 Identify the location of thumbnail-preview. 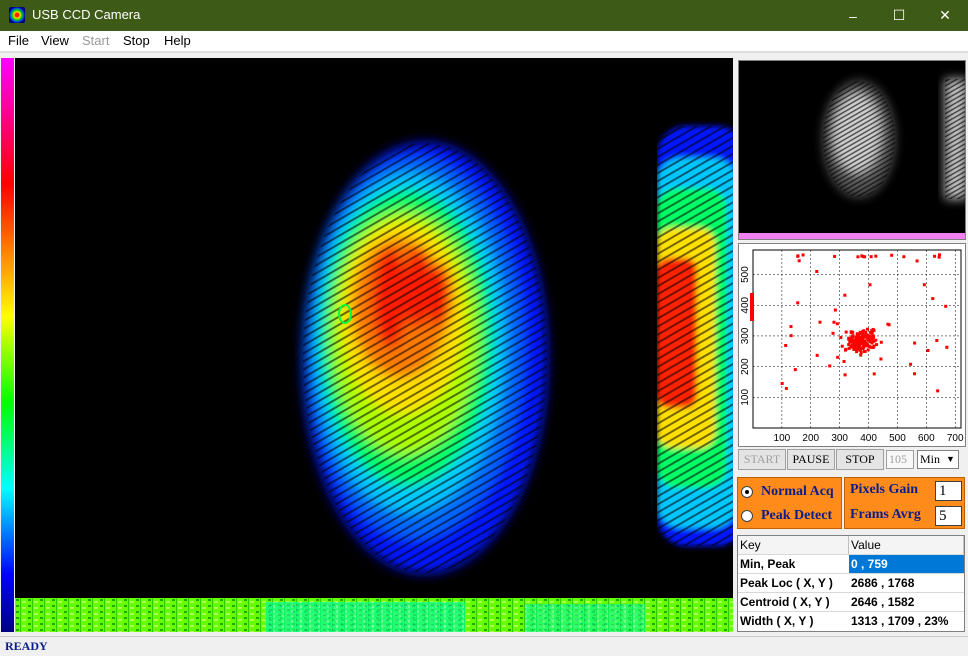
(852, 150).